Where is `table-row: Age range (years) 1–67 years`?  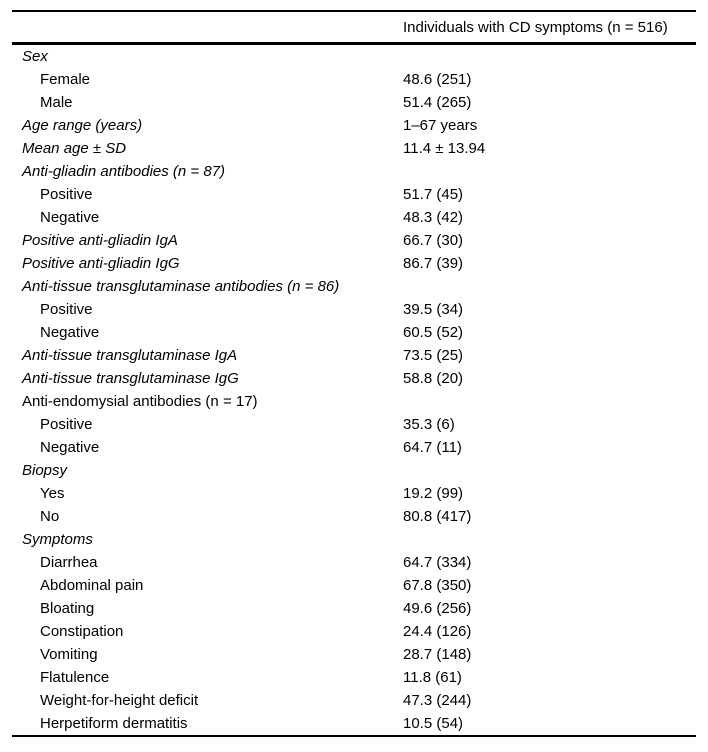
table-row: Age range (years) 1–67 years is located at coordinates (354, 125).